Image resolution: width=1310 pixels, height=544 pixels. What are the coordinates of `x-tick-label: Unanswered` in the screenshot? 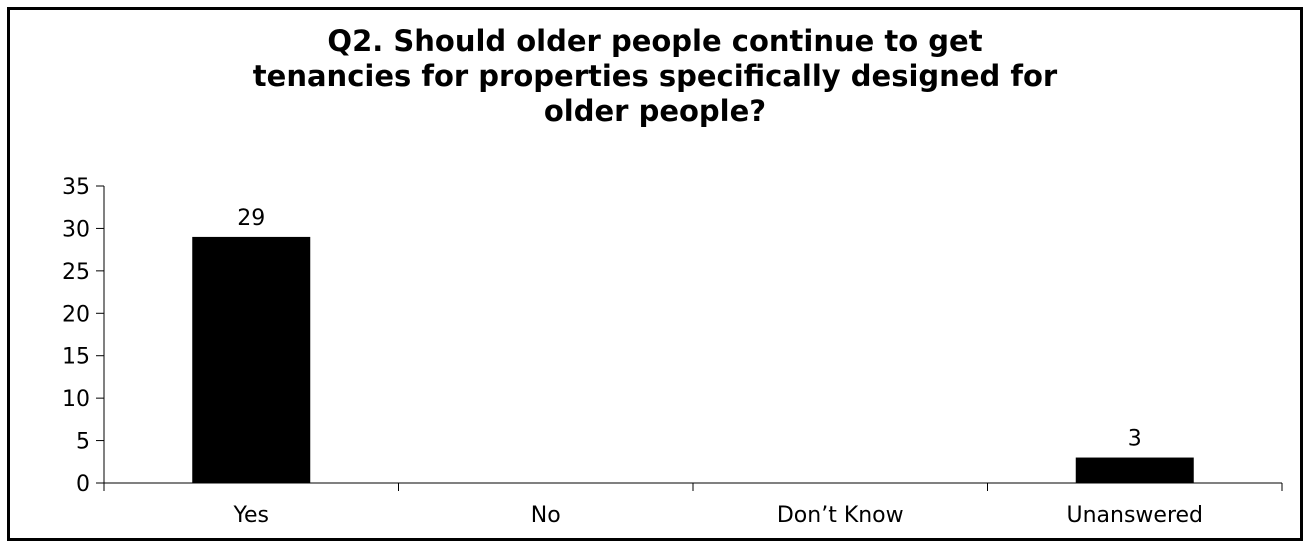 It's located at (1134, 515).